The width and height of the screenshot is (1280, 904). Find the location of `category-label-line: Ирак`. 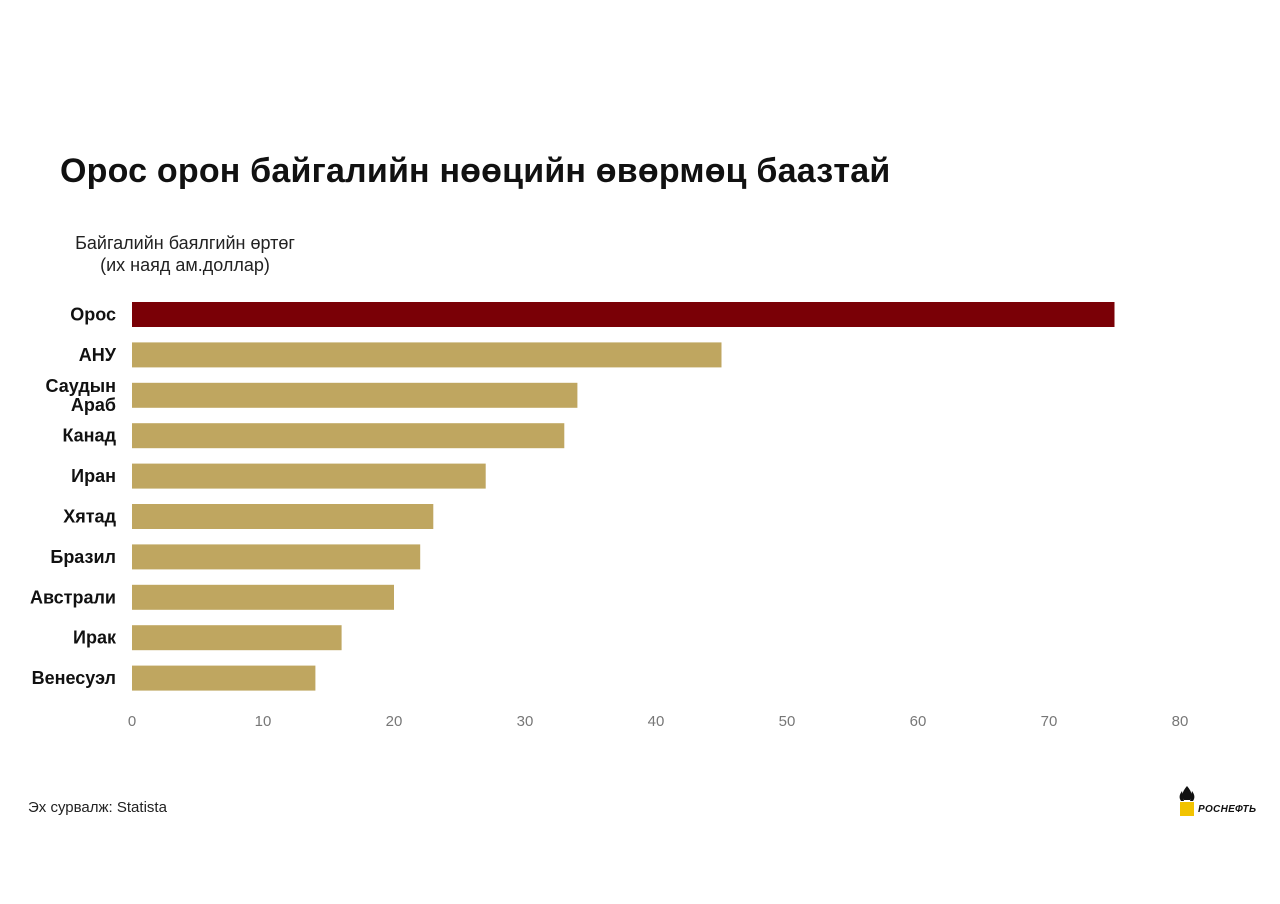

category-label-line: Ирак is located at coordinates (95, 638).